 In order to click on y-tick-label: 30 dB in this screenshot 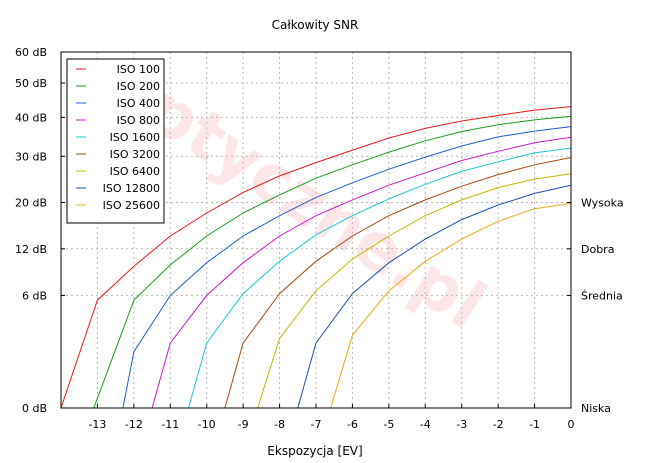, I will do `click(31, 156)`.